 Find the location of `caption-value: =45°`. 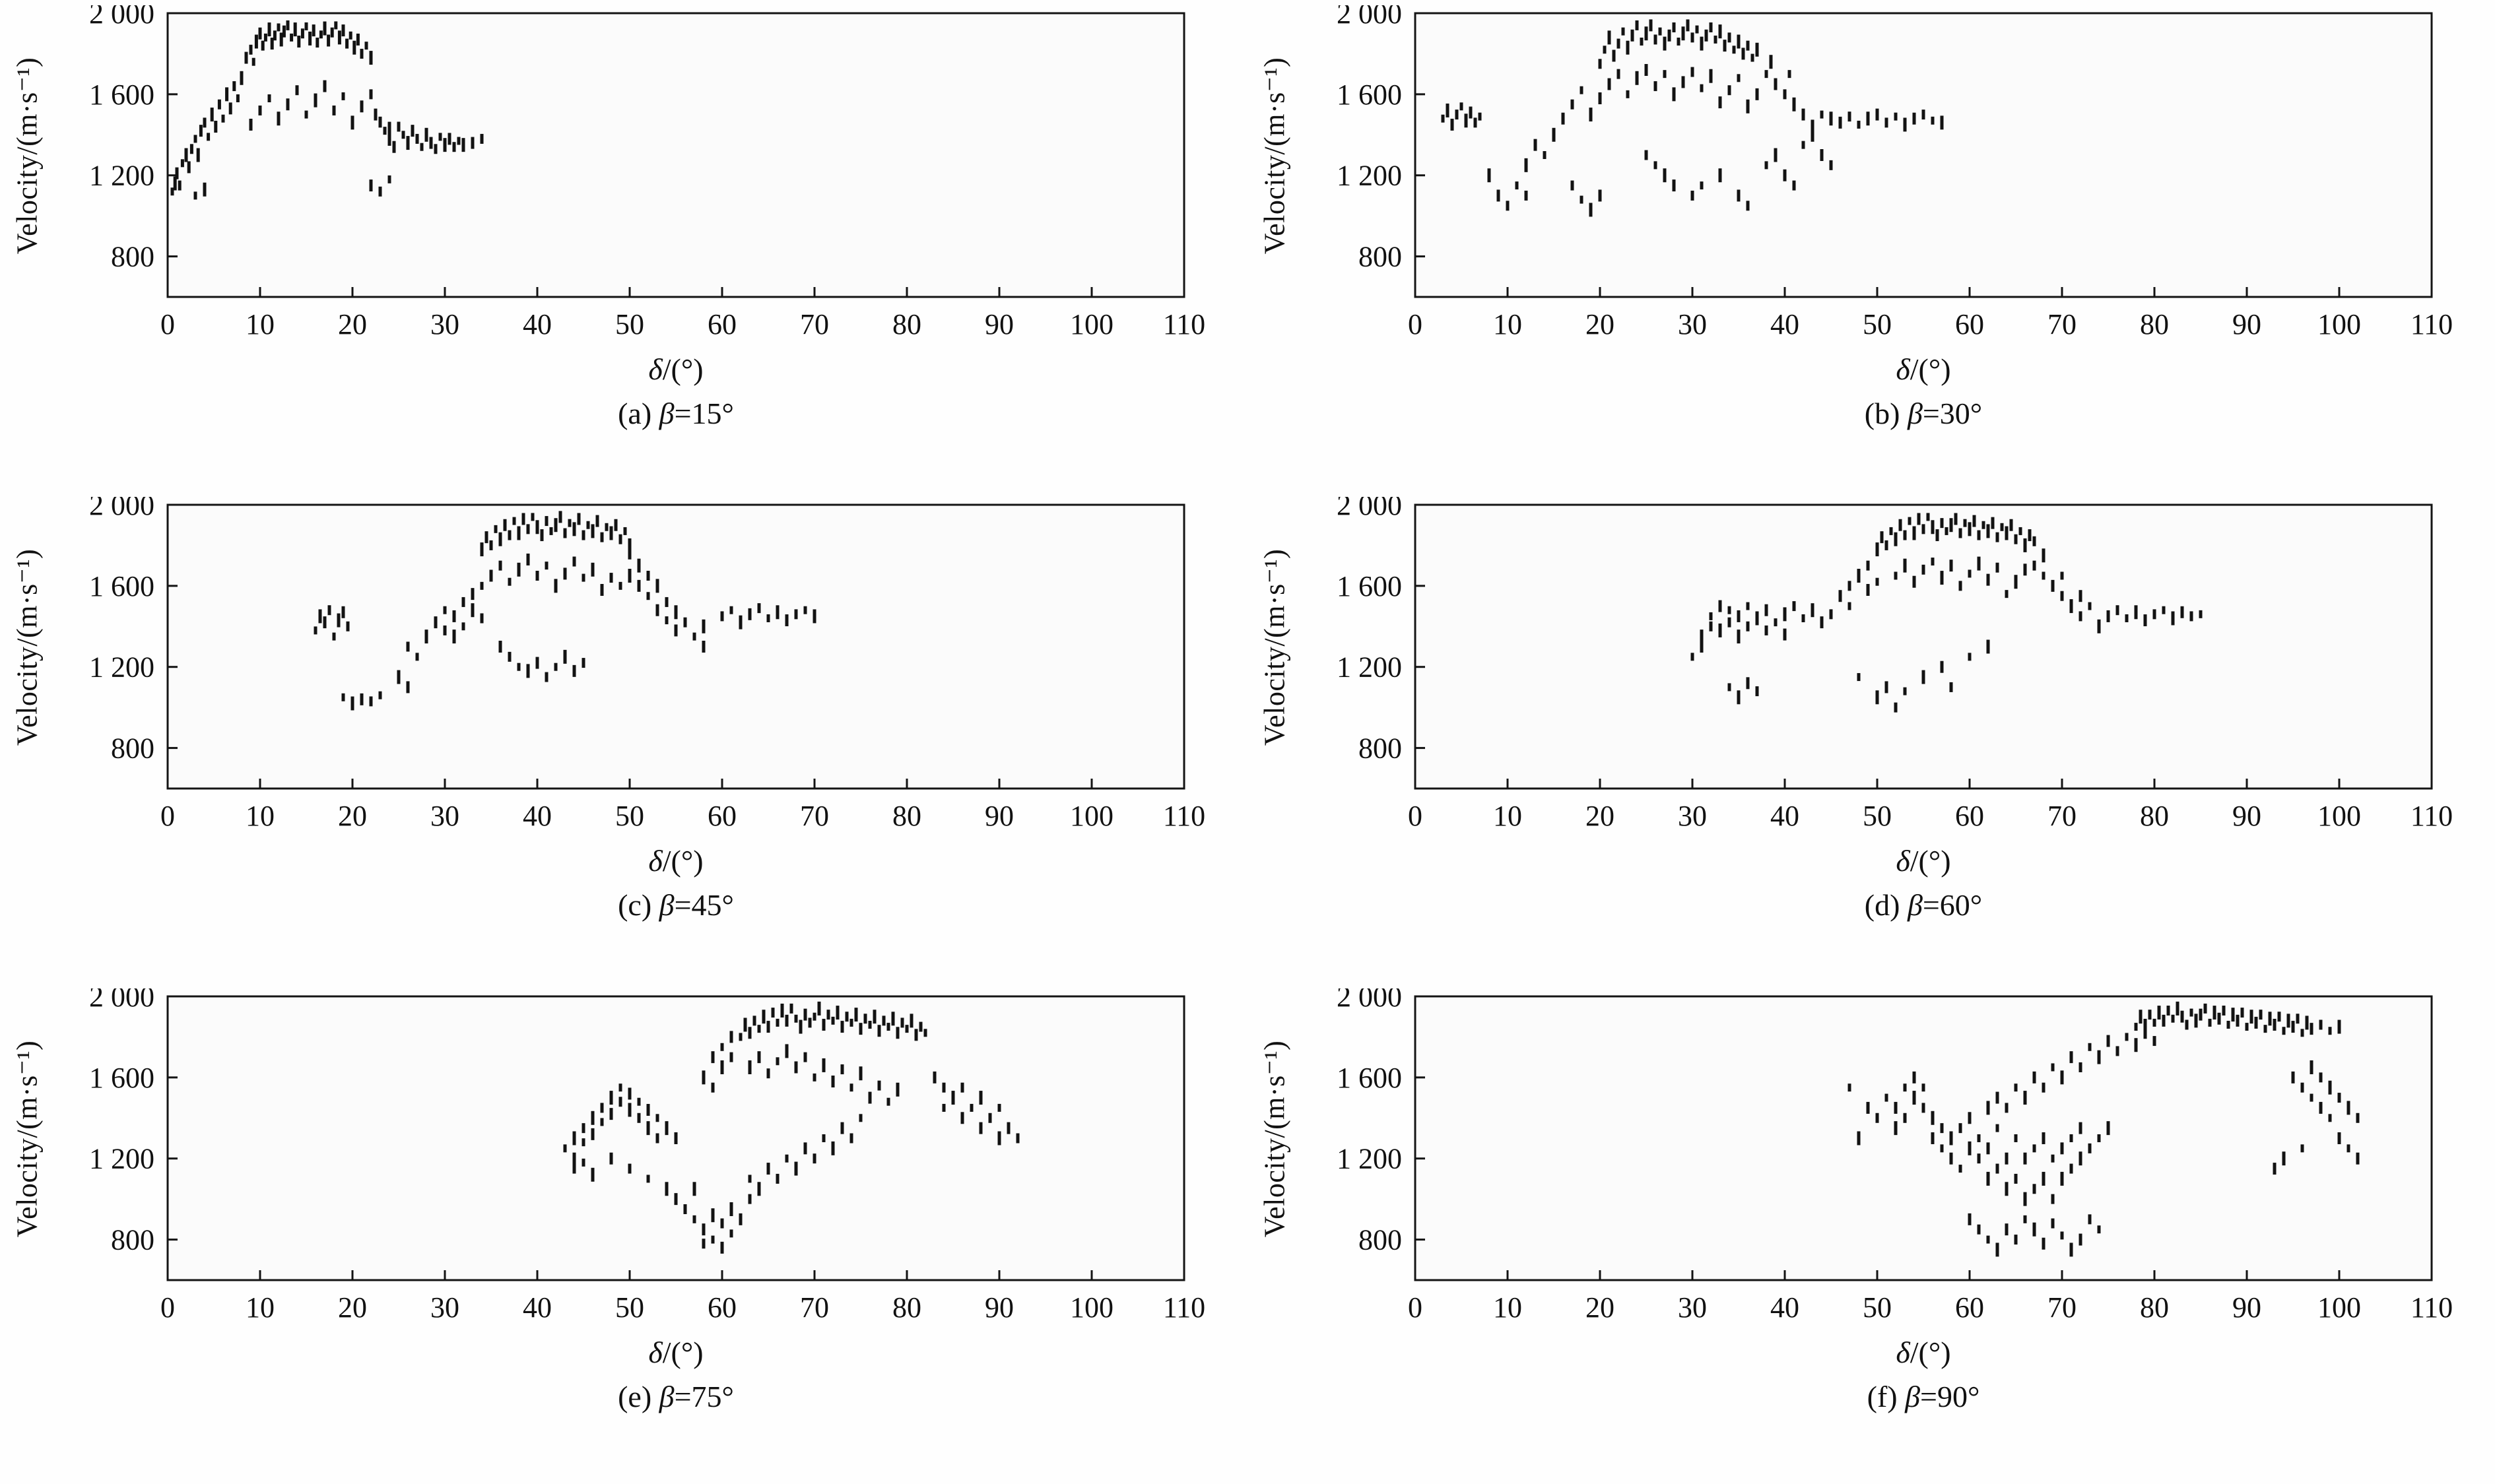

caption-value: =45° is located at coordinates (704, 905).